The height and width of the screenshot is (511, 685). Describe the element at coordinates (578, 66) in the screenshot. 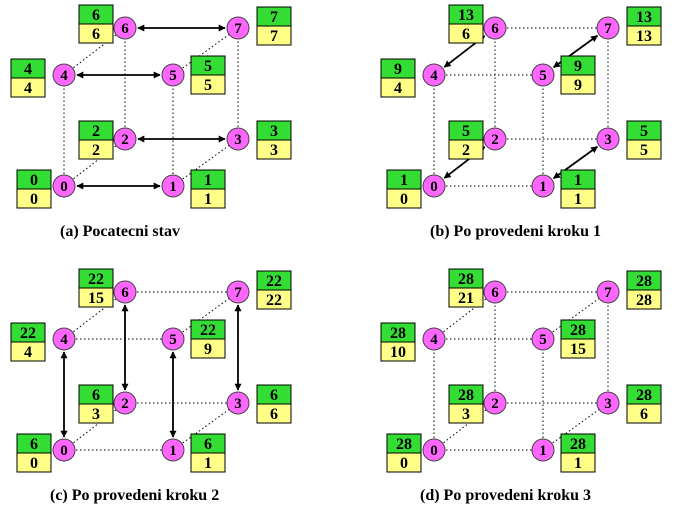

I see `node-5-top-value: 9` at that location.